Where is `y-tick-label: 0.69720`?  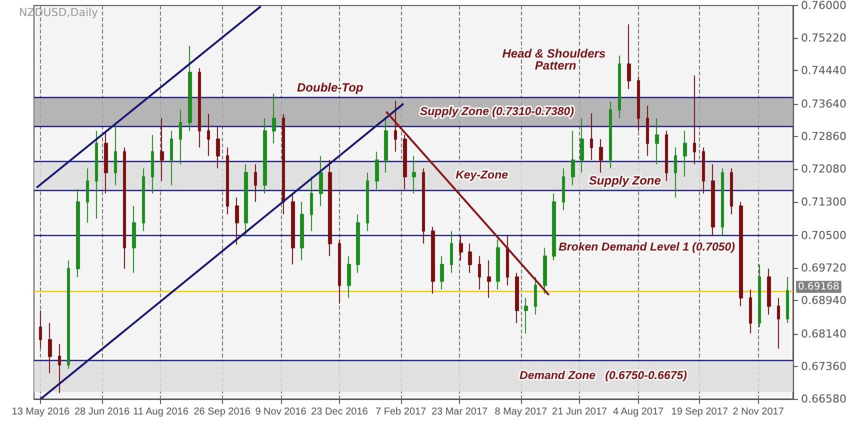
y-tick-label: 0.69720 is located at coordinates (823, 267).